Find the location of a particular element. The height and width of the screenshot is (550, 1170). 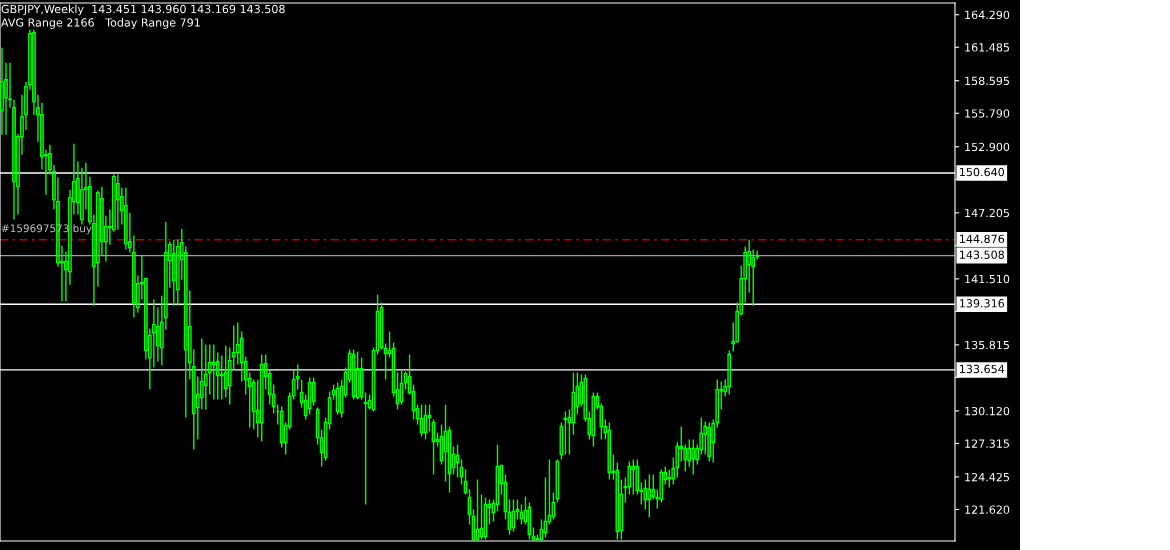

y-tick-label: 158.595 is located at coordinates (987, 81).